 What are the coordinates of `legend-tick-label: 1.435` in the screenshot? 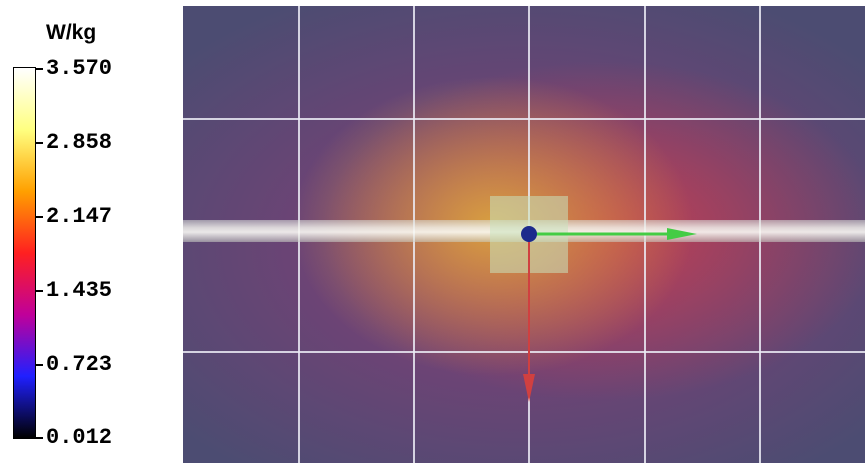 It's located at (79, 290).